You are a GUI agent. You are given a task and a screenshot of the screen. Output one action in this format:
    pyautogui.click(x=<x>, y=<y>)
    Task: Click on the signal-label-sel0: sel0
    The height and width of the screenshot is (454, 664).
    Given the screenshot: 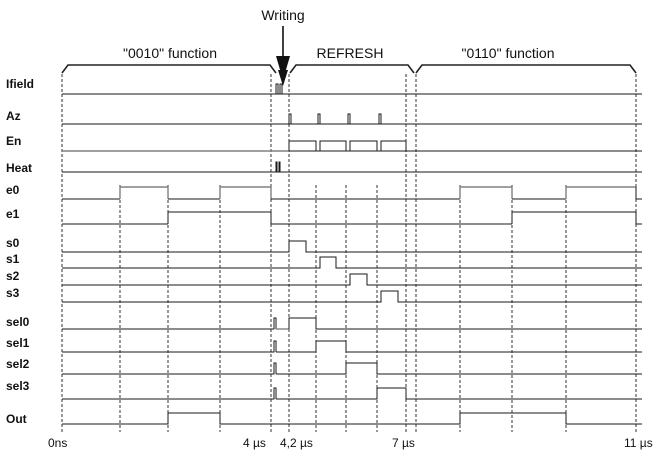 What is the action you would take?
    pyautogui.click(x=18, y=322)
    